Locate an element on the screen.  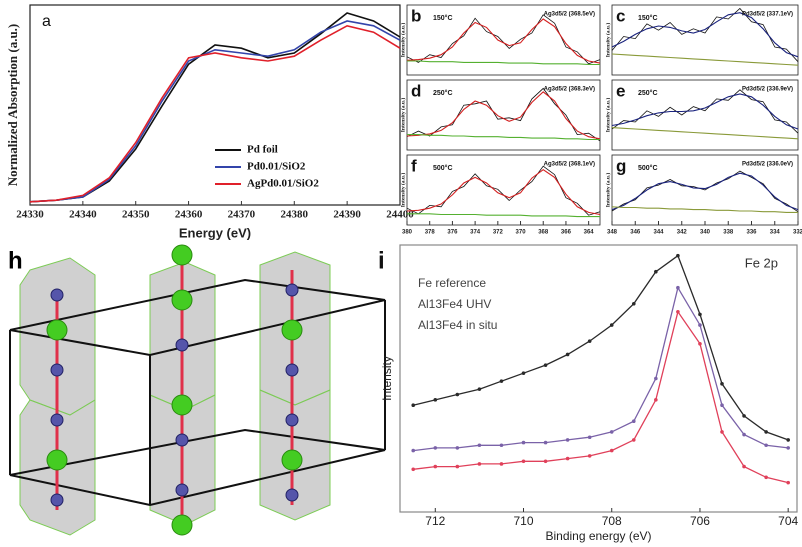
y-axis-label: Intensity is located at coordinates (387, 378).